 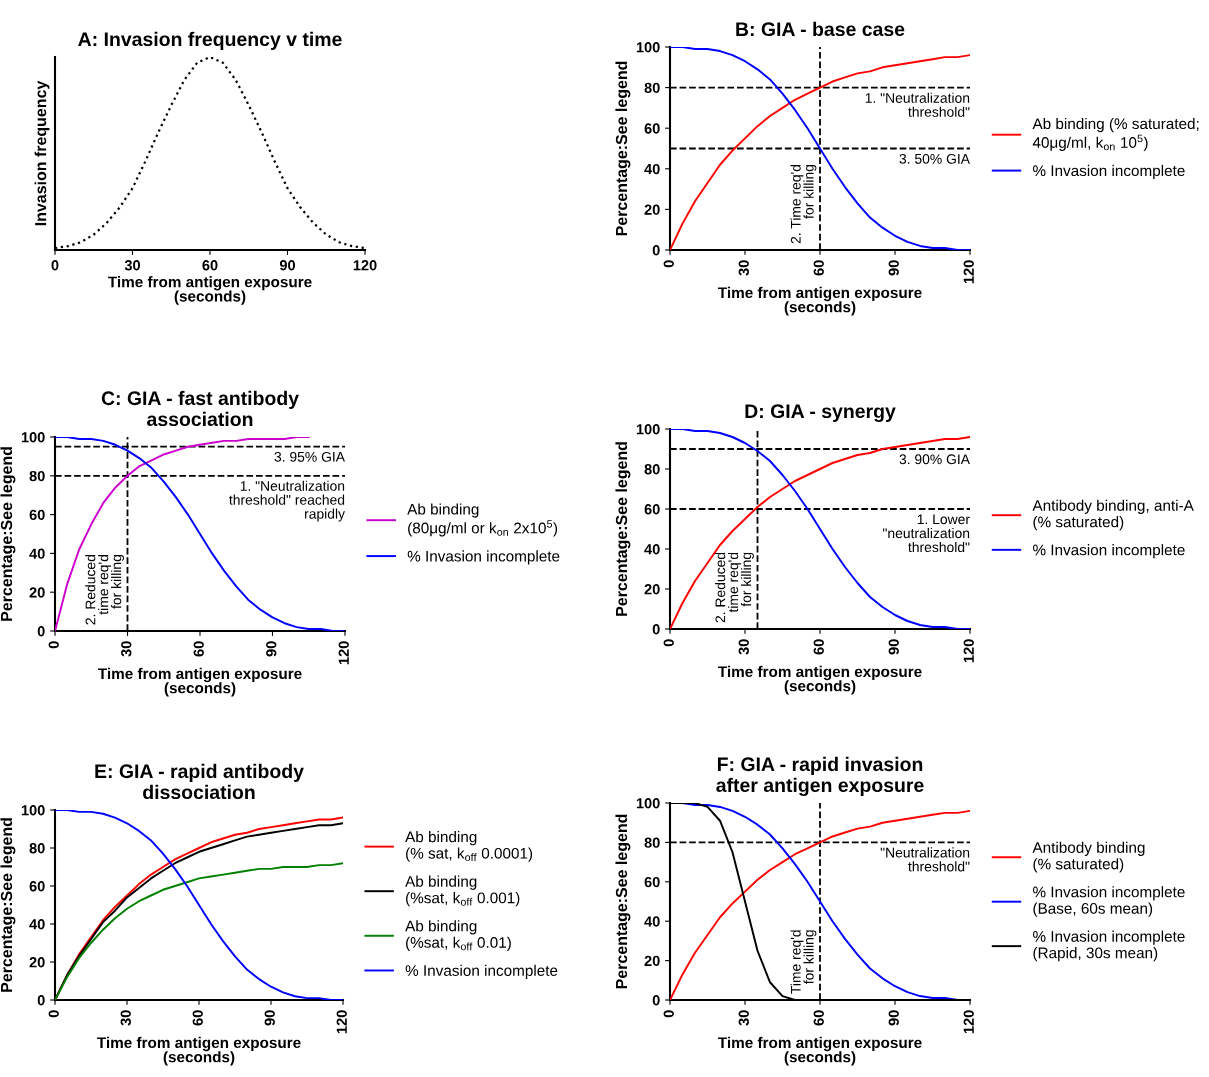 I want to click on chart-title: F: GIA - rapid invasion after antigen exposure, so click(x=820, y=776).